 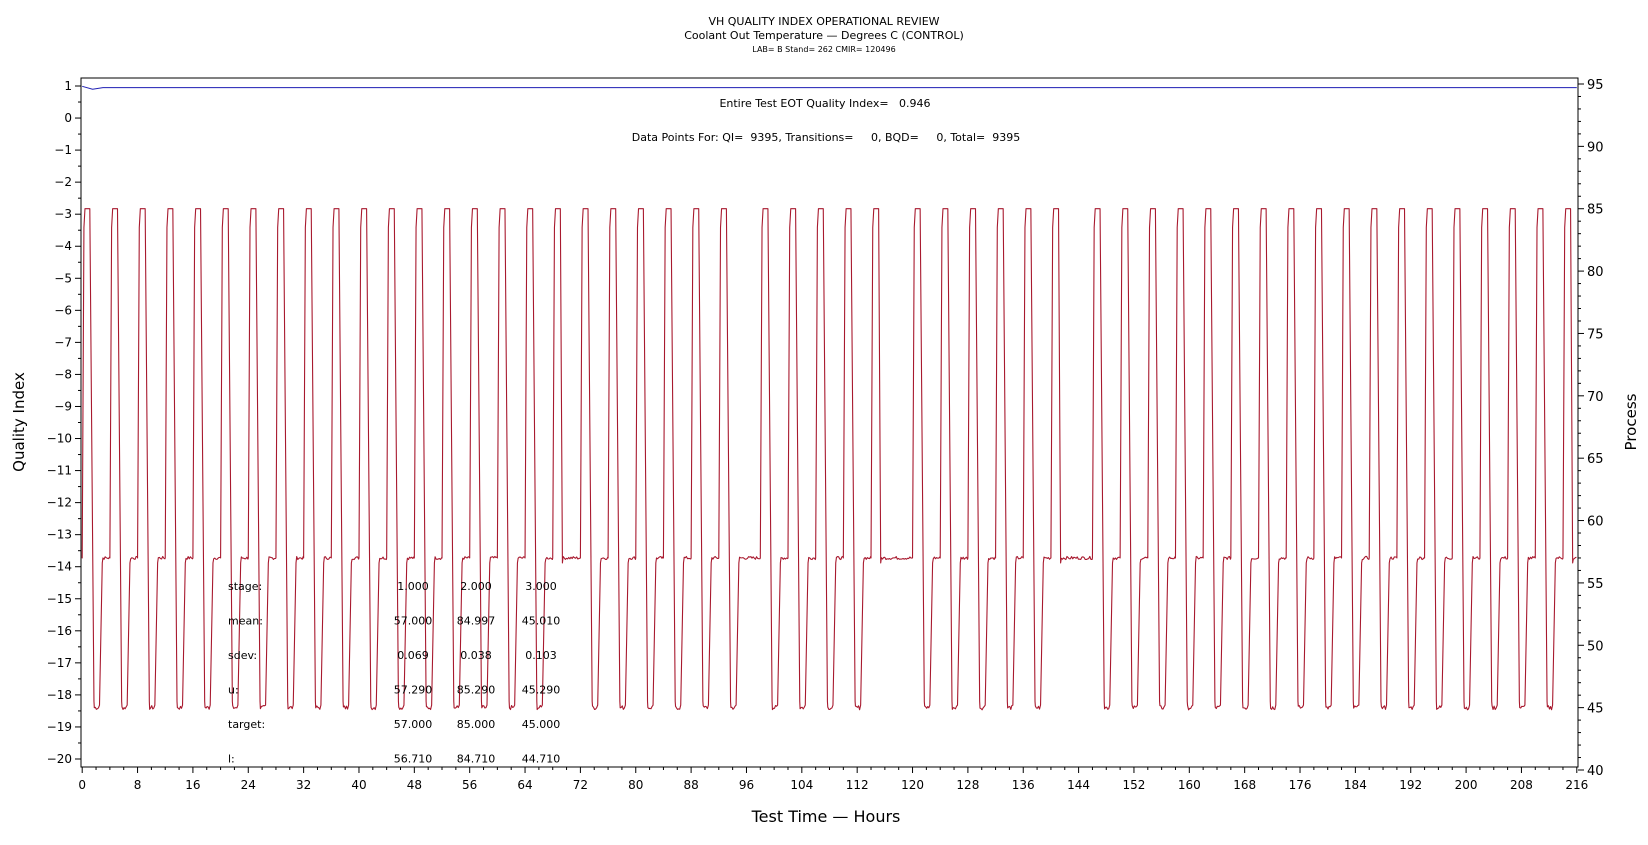 What do you see at coordinates (476, 759) in the screenshot?
I see `stats-cell: 84.710` at bounding box center [476, 759].